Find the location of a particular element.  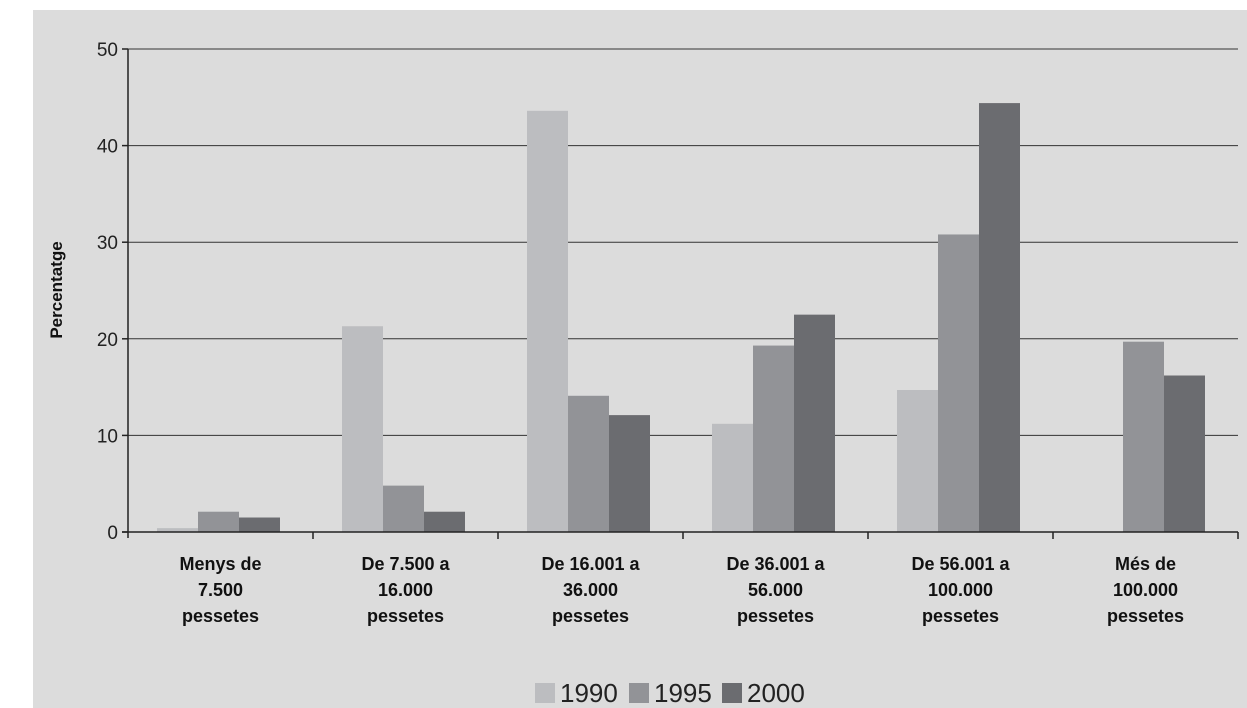

x-category-label: De 56.001 a is located at coordinates (960, 564).